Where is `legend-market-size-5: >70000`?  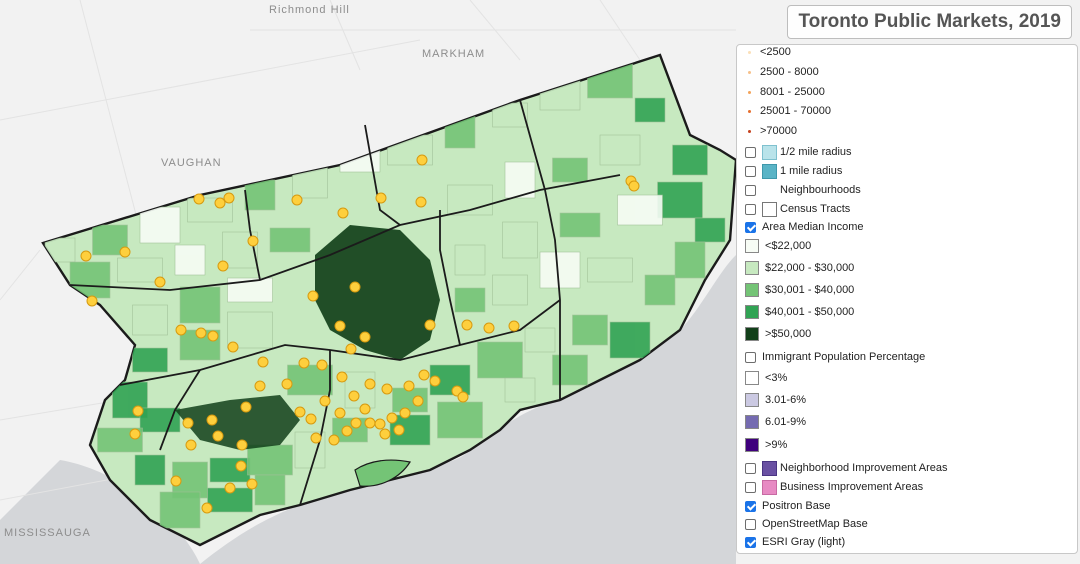
legend-market-size-5: >70000 is located at coordinates (771, 131).